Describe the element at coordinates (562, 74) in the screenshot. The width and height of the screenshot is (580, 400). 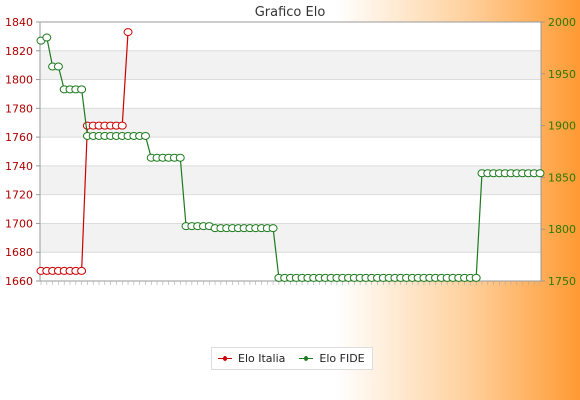
I see `right-tick-label: 1950` at that location.